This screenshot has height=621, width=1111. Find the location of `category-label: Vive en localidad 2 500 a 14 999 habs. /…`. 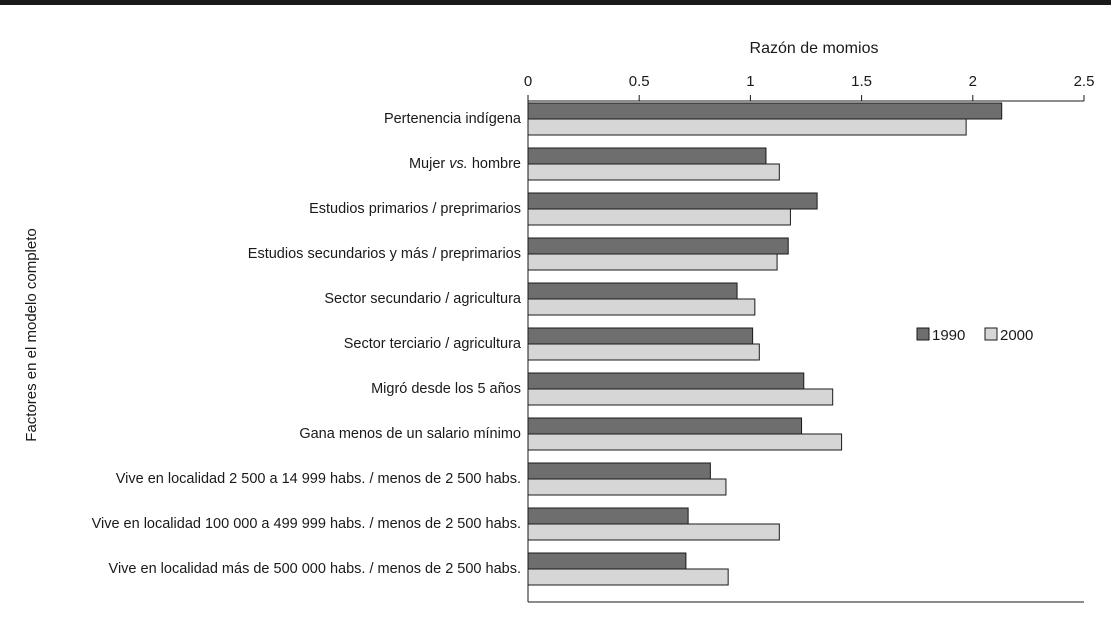

category-label: Vive en localidad 2 500 a 14 999 habs. /… is located at coordinates (318, 479).